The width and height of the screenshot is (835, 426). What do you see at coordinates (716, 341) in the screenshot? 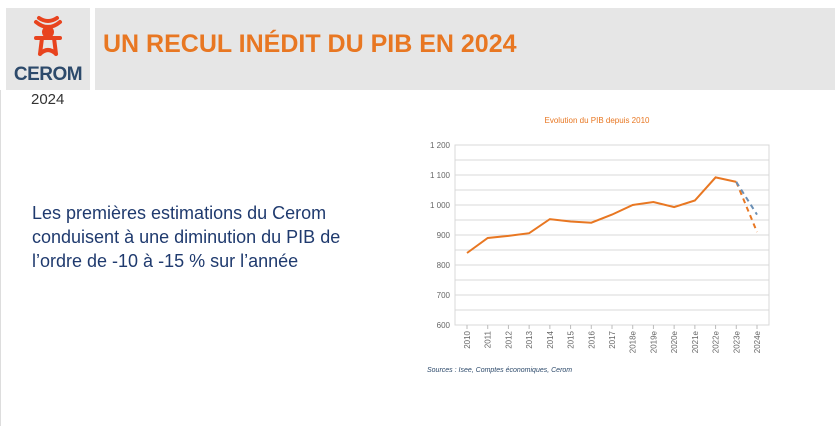
I see `x-tick-label: 2022e` at bounding box center [716, 341].